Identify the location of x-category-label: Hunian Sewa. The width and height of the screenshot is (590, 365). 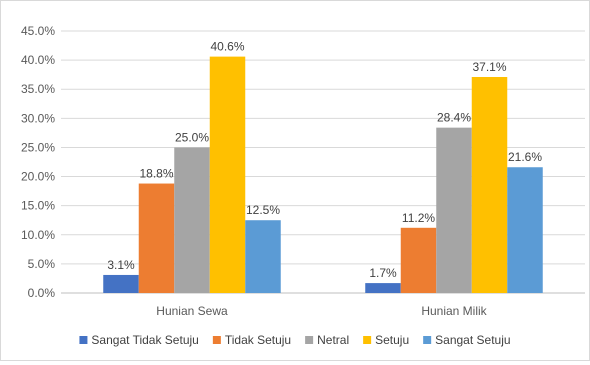
(192, 311).